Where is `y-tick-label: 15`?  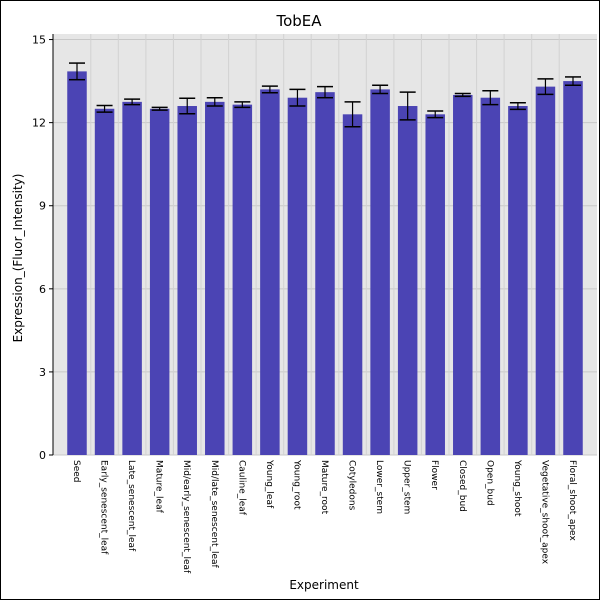 y-tick-label: 15 is located at coordinates (39, 40).